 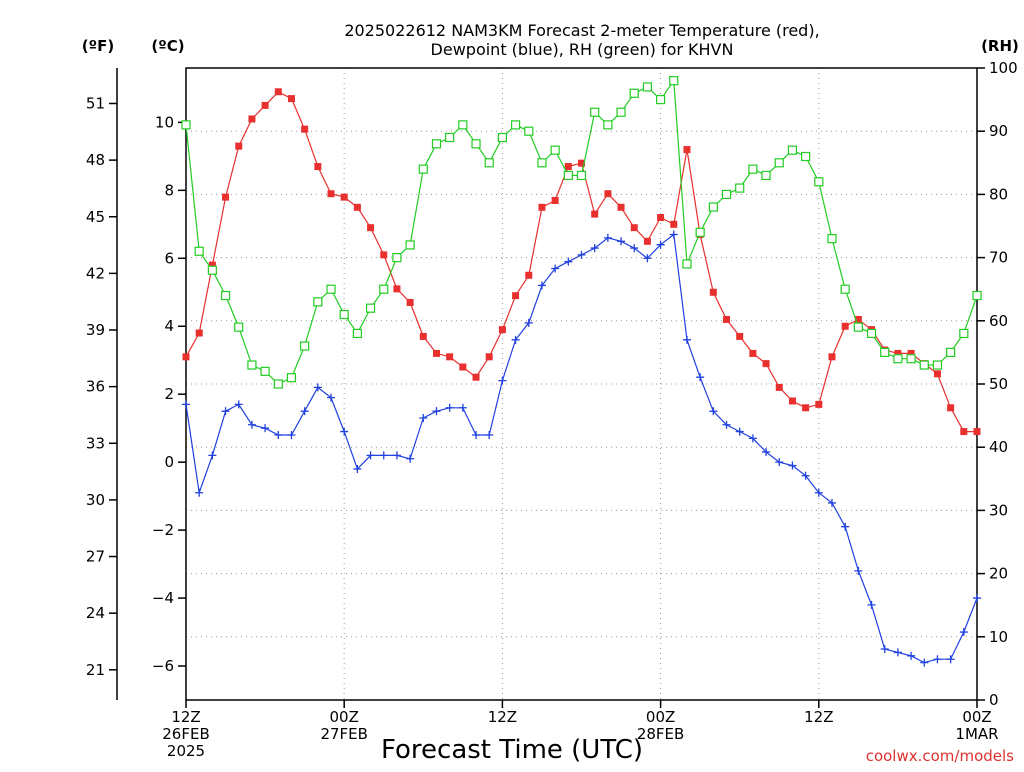 I want to click on fahrenheit-tick-label: 36, so click(x=95, y=387).